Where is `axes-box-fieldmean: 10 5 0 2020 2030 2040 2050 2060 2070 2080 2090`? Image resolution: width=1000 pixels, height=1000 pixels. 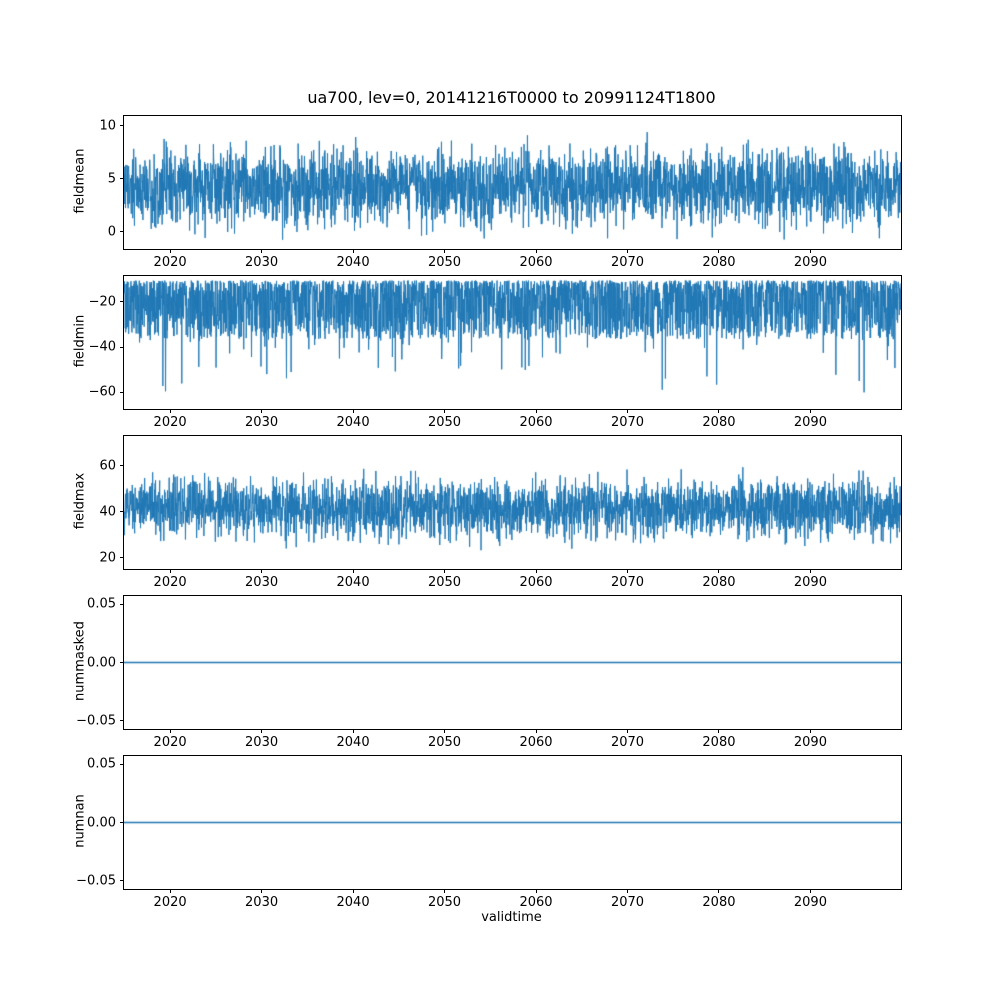
axes-box-fieldmean: 10 5 0 2020 2030 2040 2050 2060 2070 2080 2090 is located at coordinates (500, 192).